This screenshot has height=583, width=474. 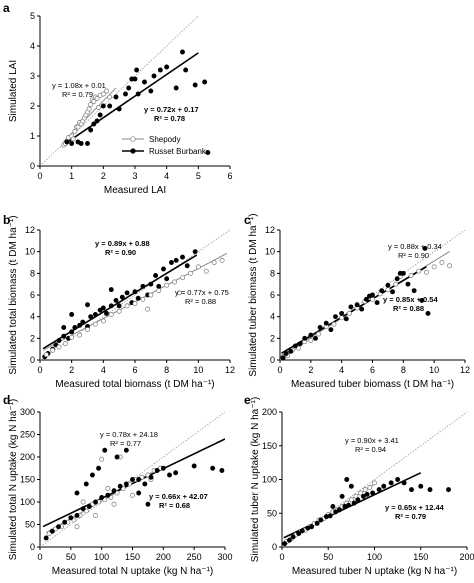 I want to click on y-tick-label: 250, so click(x=27, y=435).